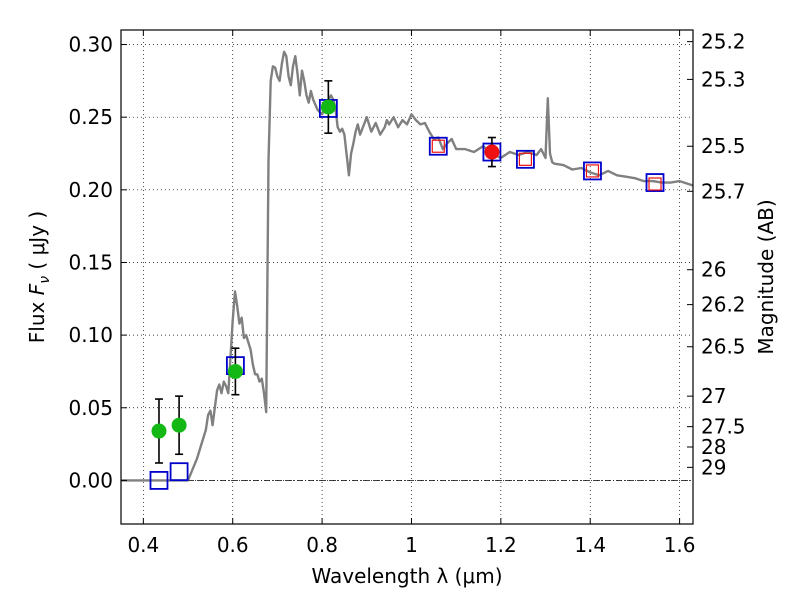  Describe the element at coordinates (713, 270) in the screenshot. I see `y2-tick-label: 26` at that location.